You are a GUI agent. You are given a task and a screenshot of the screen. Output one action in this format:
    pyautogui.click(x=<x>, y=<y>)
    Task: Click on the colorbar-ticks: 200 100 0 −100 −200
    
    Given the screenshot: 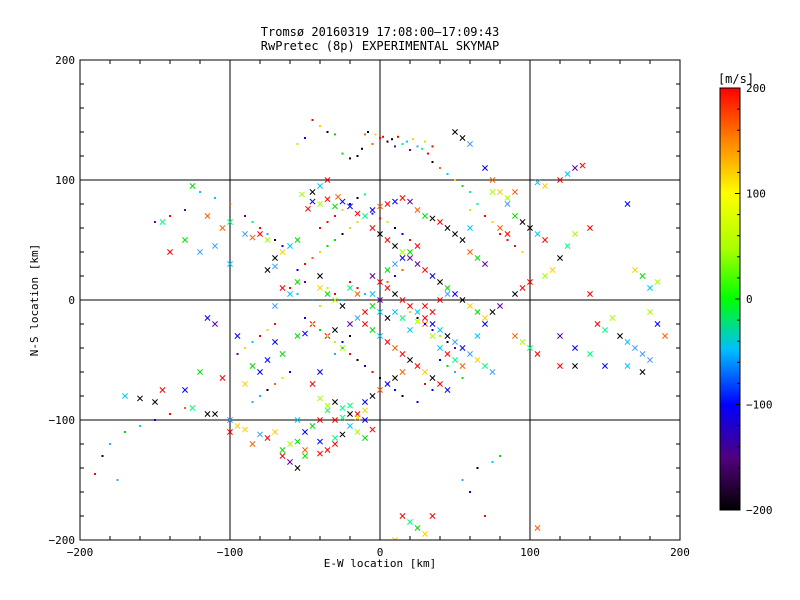 What is the action you would take?
    pyautogui.click(x=754, y=299)
    